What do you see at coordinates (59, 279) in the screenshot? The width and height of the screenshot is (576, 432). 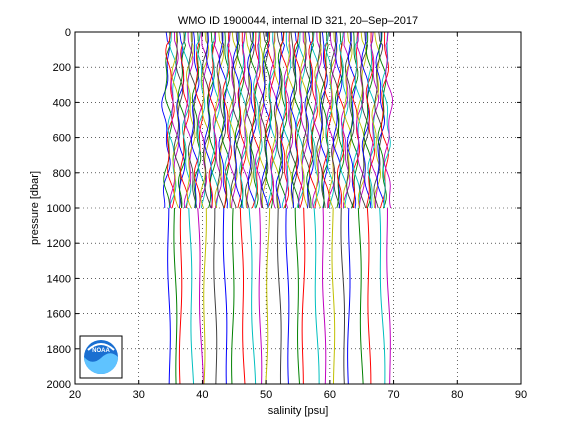 I see `y-tick-label: 1400` at bounding box center [59, 279].